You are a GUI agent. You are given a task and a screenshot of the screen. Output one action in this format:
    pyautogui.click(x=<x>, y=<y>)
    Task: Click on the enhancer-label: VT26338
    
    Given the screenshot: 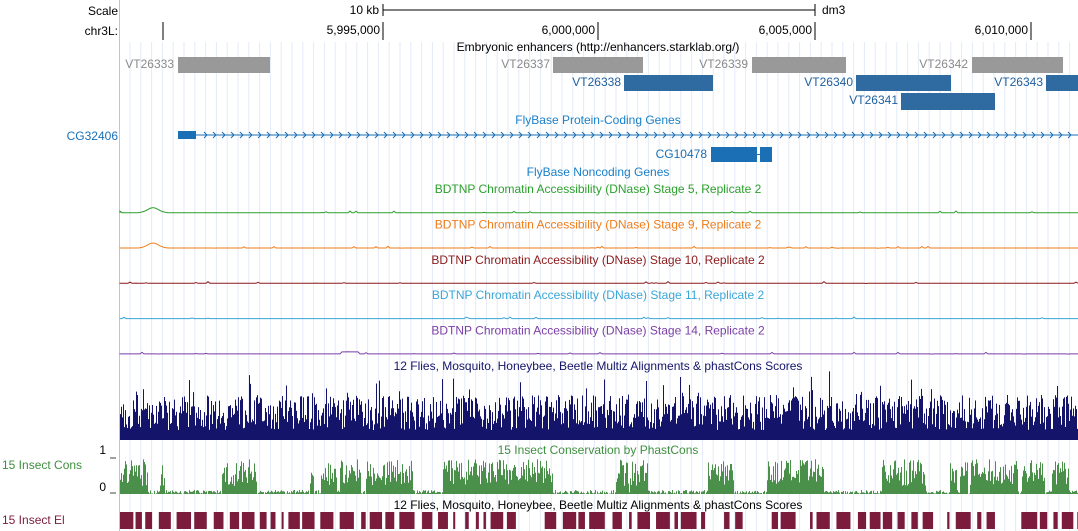 What is the action you would take?
    pyautogui.click(x=596, y=82)
    